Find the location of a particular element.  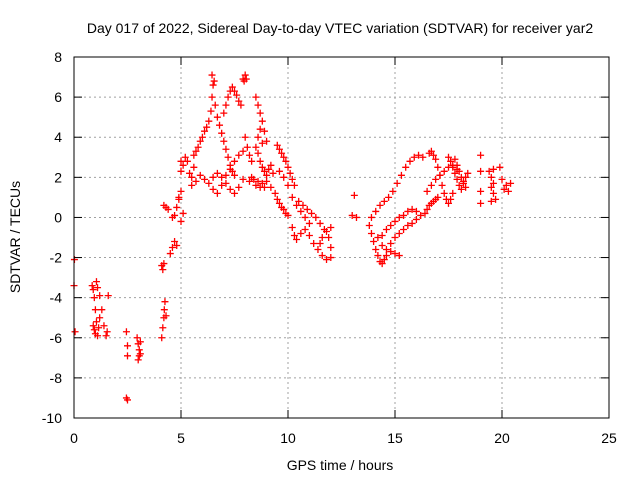

y-tick-label: -10 is located at coordinates (52, 418).